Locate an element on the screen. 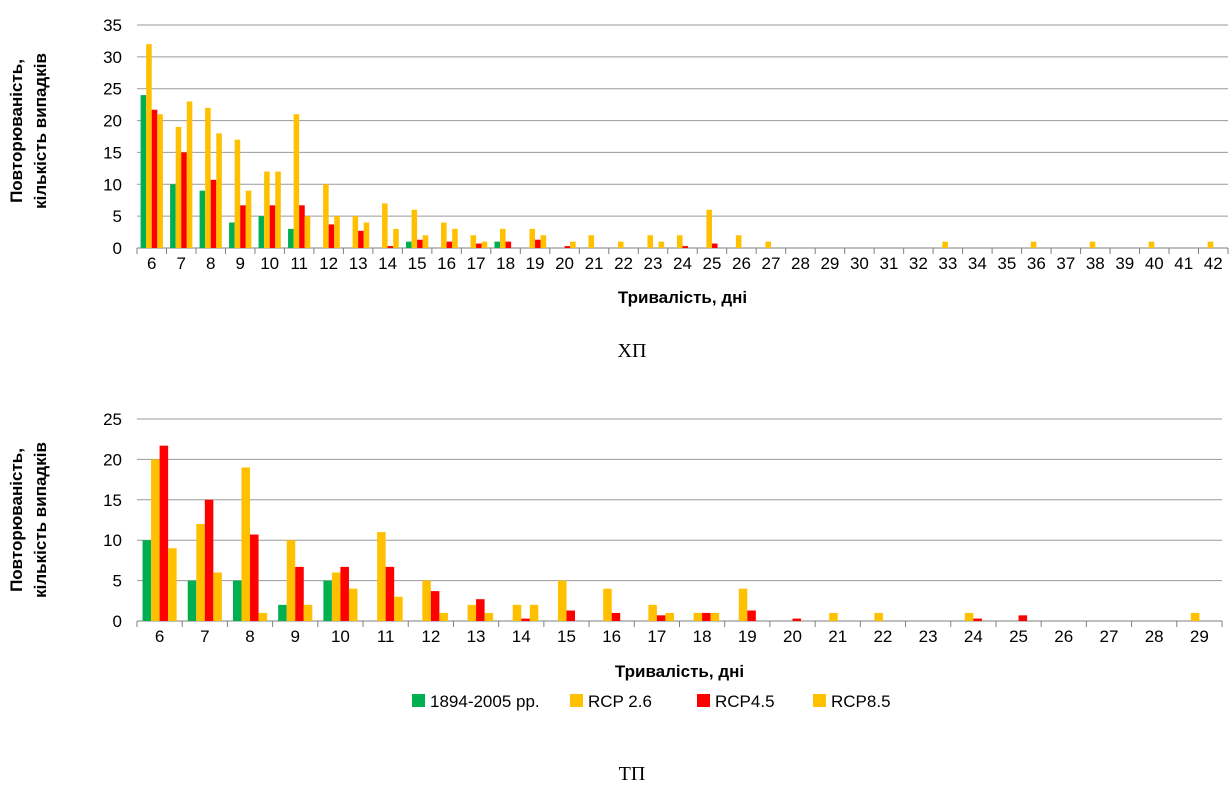 This screenshot has width=1232, height=787. x-tick-label: 11 is located at coordinates (299, 263).